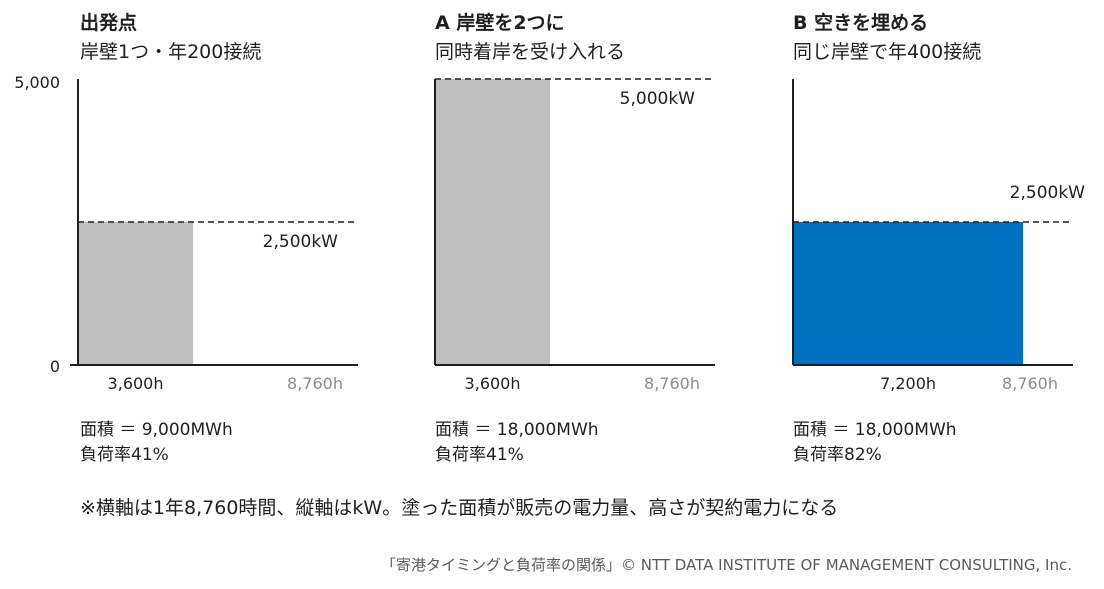  What do you see at coordinates (1030, 383) in the screenshot?
I see `panel-3-x-label-total-hours: 8,760h` at bounding box center [1030, 383].